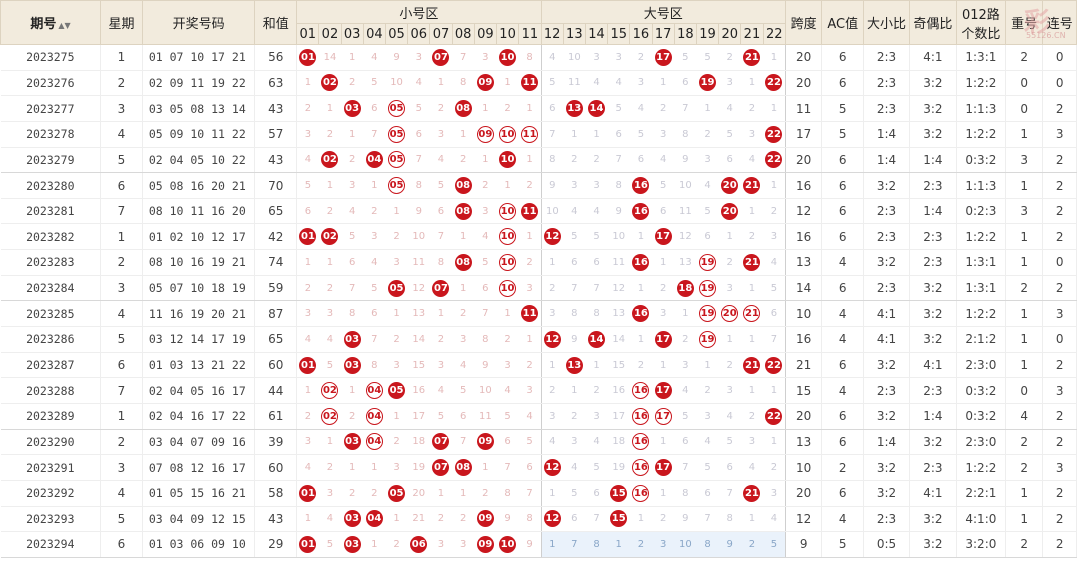  What do you see at coordinates (441, 442) in the screenshot?
I see `number-cell-hit: 07` at bounding box center [441, 442].